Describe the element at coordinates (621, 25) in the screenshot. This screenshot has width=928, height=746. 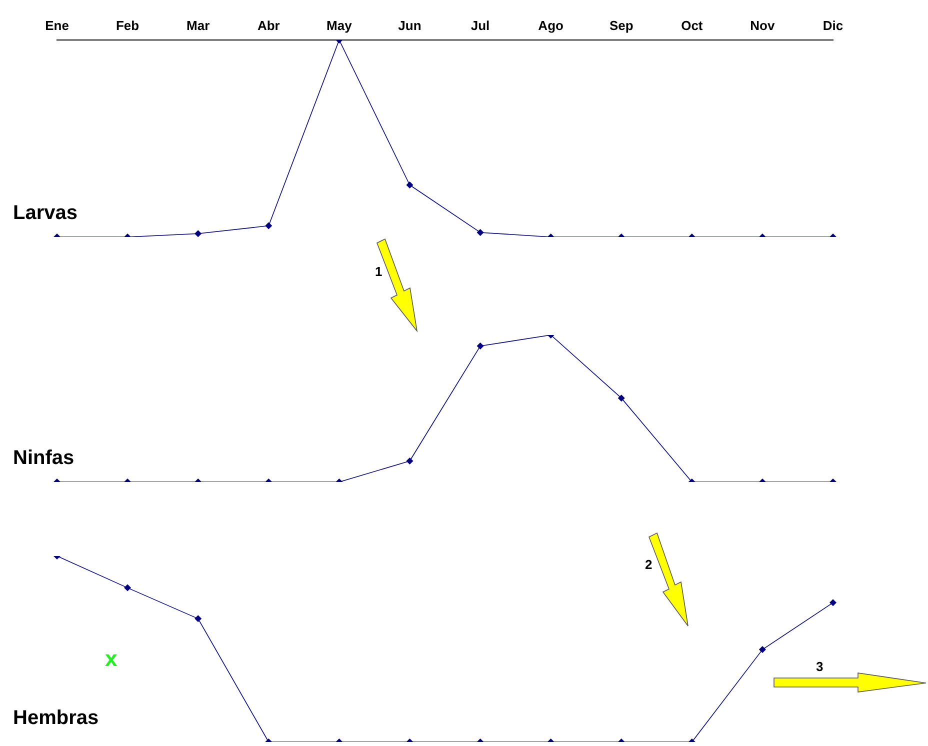
I see `x-tick-label: Sep` at that location.